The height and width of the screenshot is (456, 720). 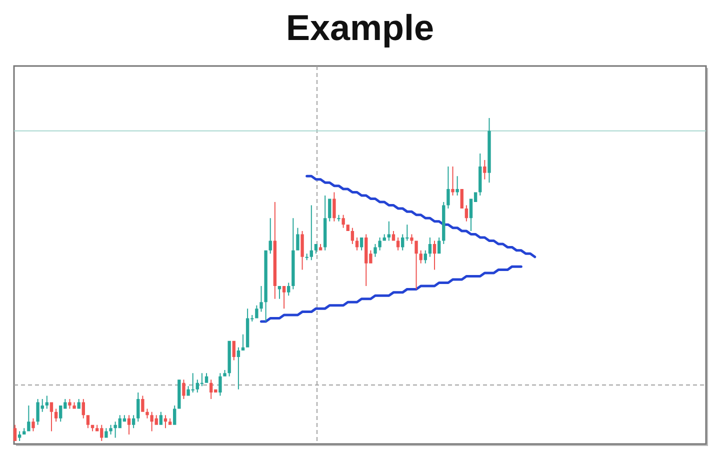 What do you see at coordinates (360, 27) in the screenshot?
I see `chart-title: Example` at bounding box center [360, 27].